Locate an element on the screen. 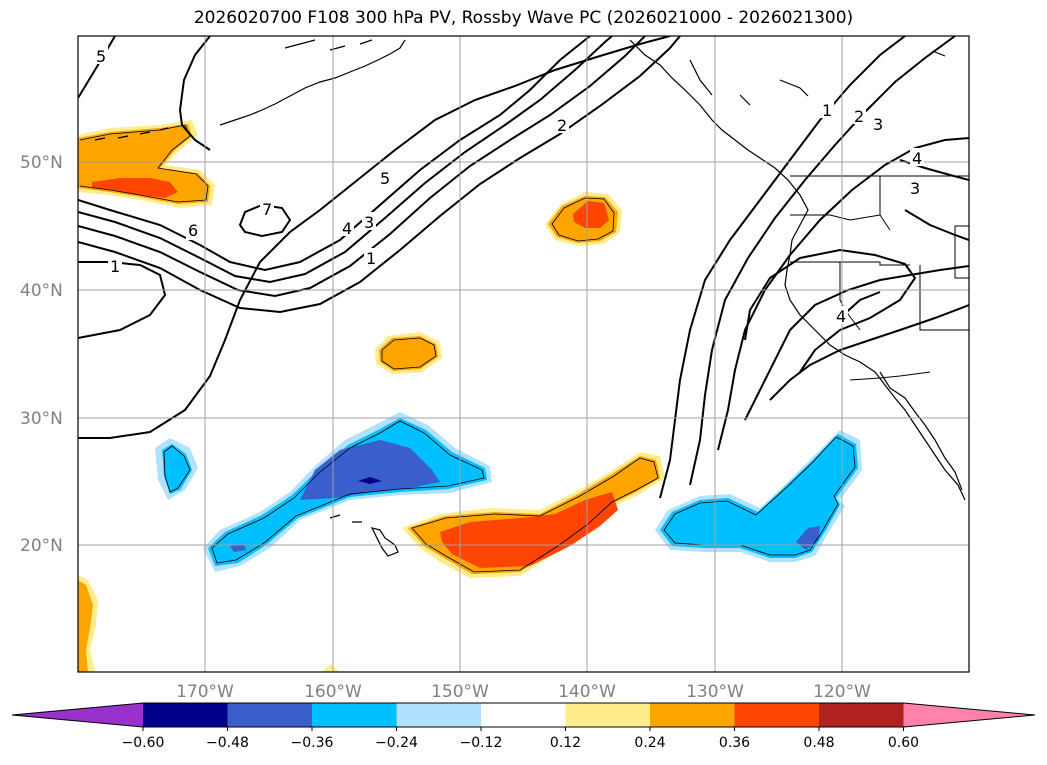 The height and width of the screenshot is (765, 1047). lon-label: 120°W is located at coordinates (842, 692).